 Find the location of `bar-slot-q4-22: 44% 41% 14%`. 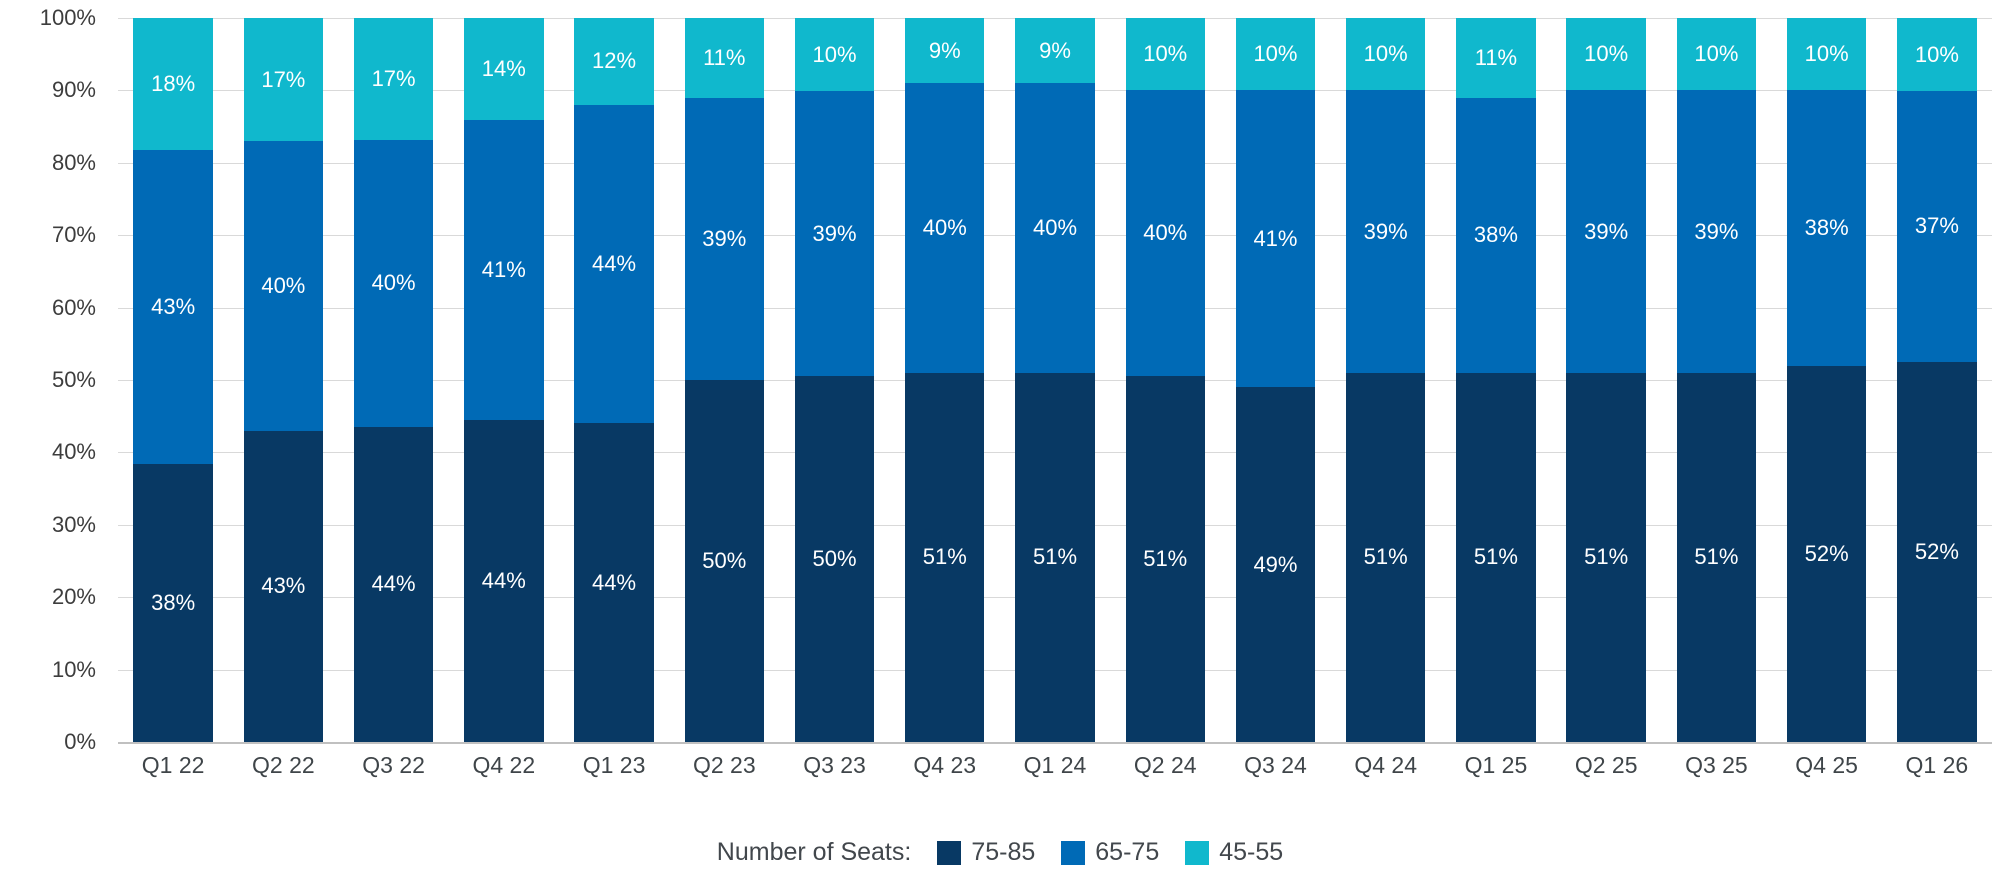

bar-slot-q4-22: 44% 41% 14% is located at coordinates (504, 379).